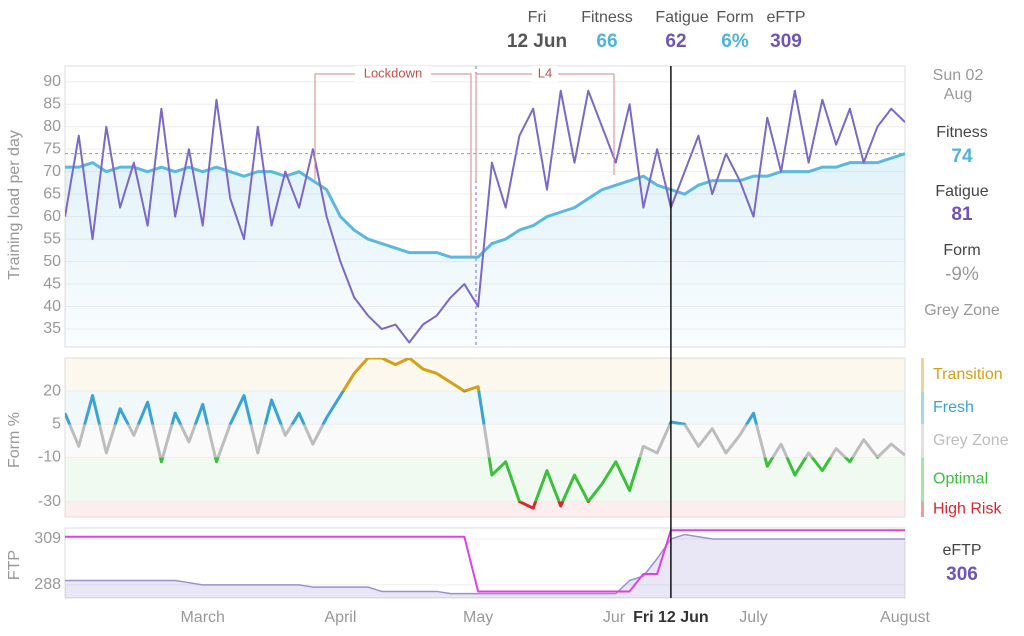  Describe the element at coordinates (958, 85) in the screenshot. I see `side-date: Sun 02 Aug` at that location.